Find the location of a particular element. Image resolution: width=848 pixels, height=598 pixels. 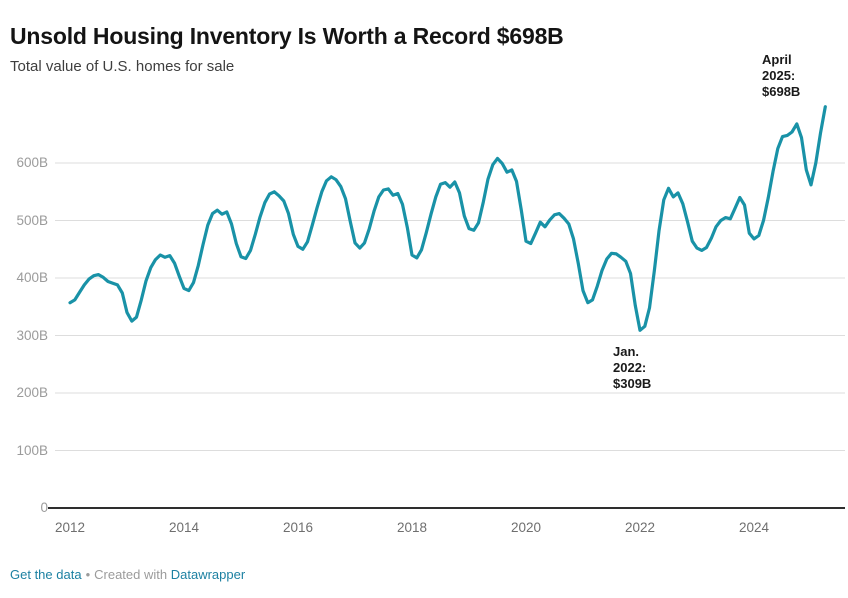

created-with-text: Created with is located at coordinates (131, 574).